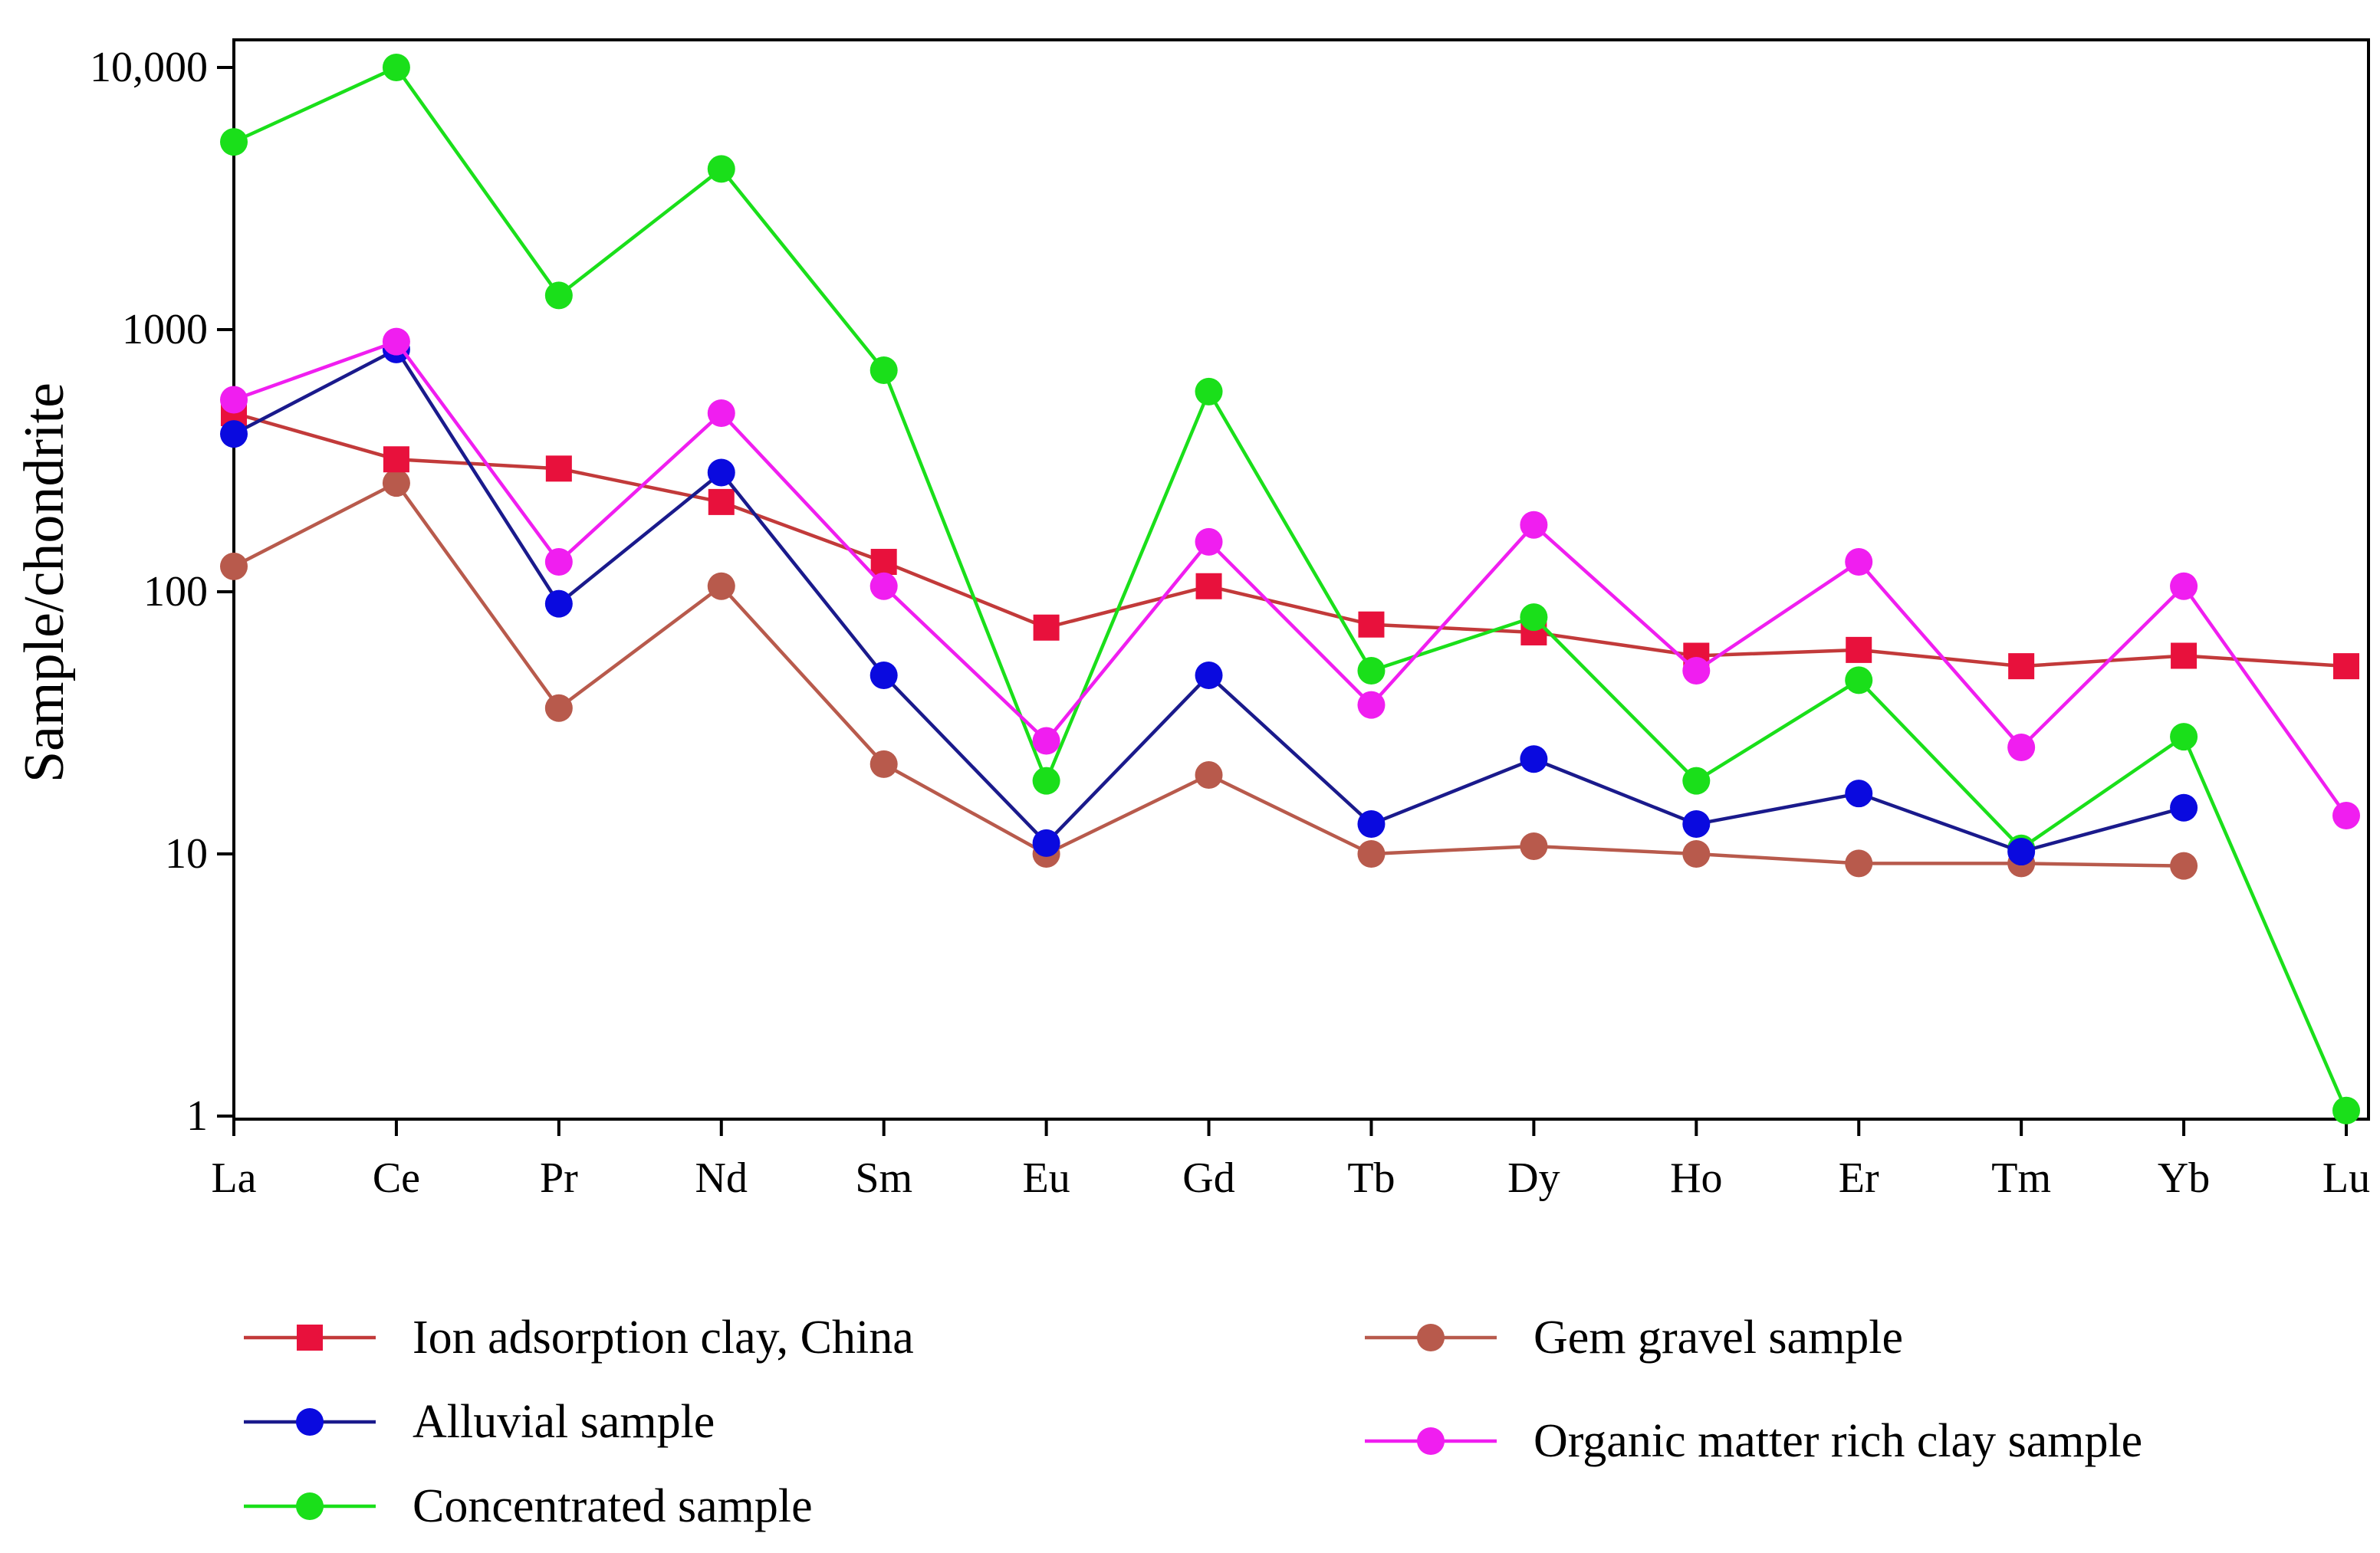 The width and height of the screenshot is (2380, 1553). What do you see at coordinates (234, 1178) in the screenshot?
I see `x-tick-label: La` at bounding box center [234, 1178].